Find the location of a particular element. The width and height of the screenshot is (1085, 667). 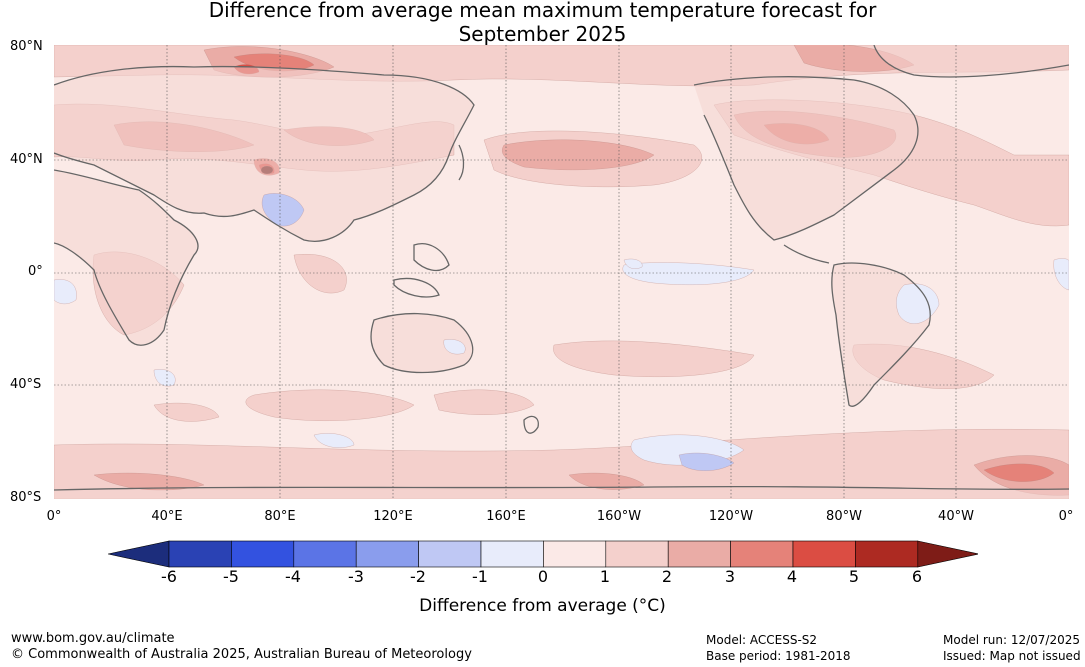

colorbar-tick: 0 is located at coordinates (543, 576).